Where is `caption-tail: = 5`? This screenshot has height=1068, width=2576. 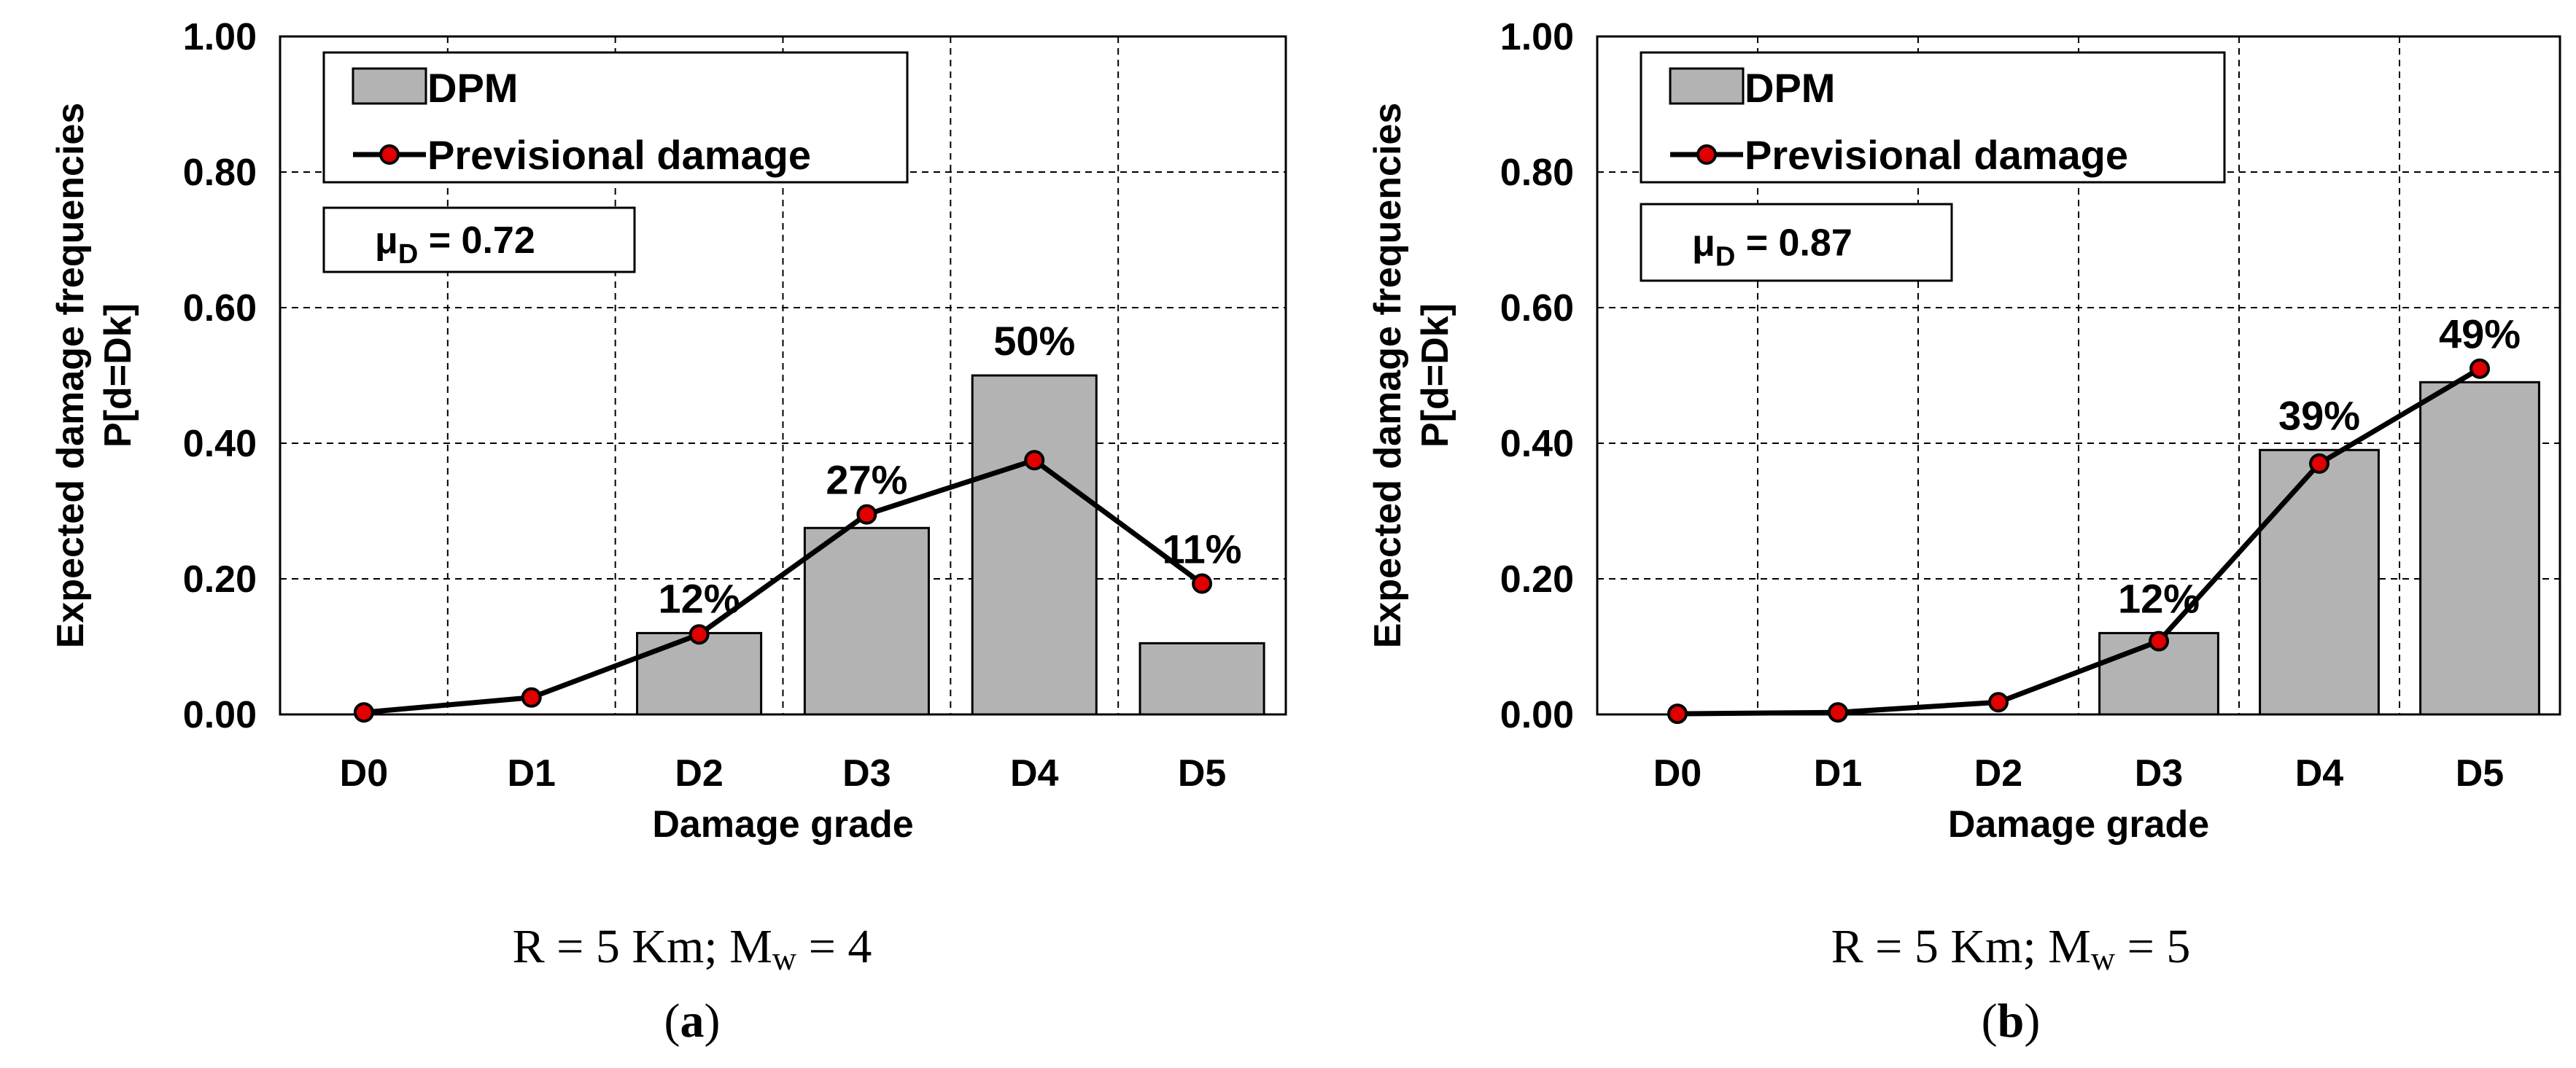 caption-tail: = 5 is located at coordinates (2152, 947).